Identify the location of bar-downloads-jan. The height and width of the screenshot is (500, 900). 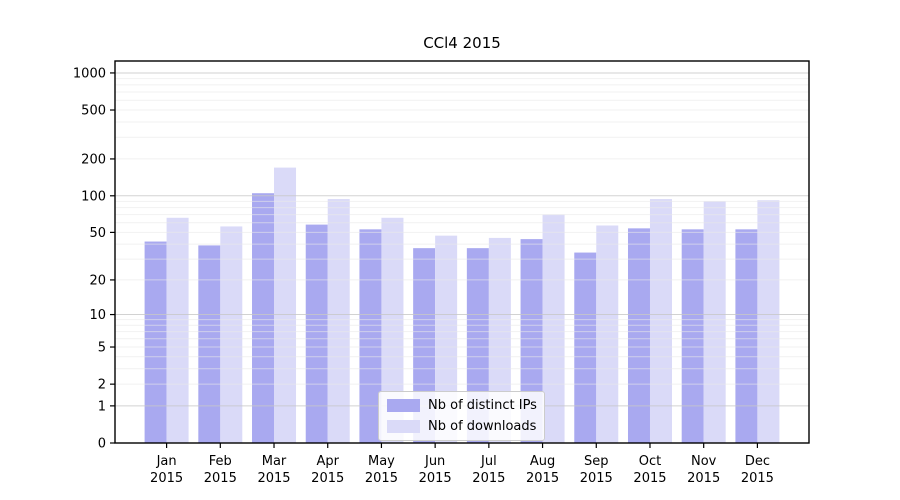
(177, 330).